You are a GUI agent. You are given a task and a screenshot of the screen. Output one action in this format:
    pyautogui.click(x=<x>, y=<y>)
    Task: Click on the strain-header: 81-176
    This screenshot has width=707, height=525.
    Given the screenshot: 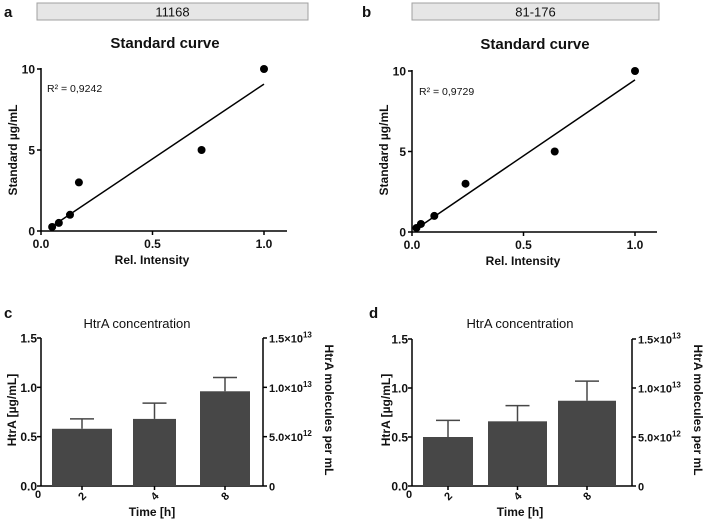 What is the action you would take?
    pyautogui.click(x=535, y=12)
    